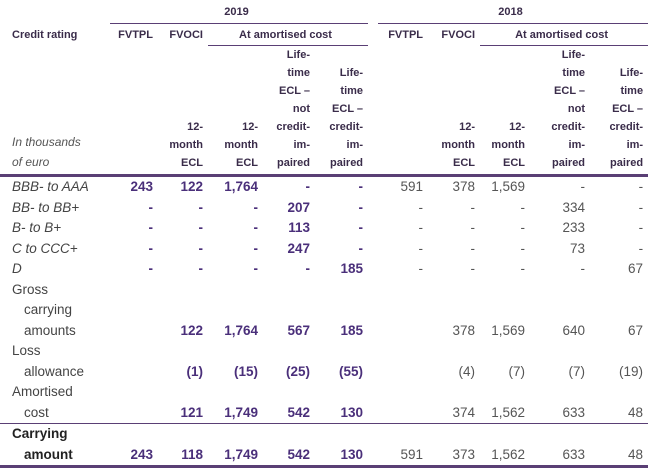  Describe the element at coordinates (564, 34) in the screenshot. I see `amortised-2018-header: At amortised cost` at that location.